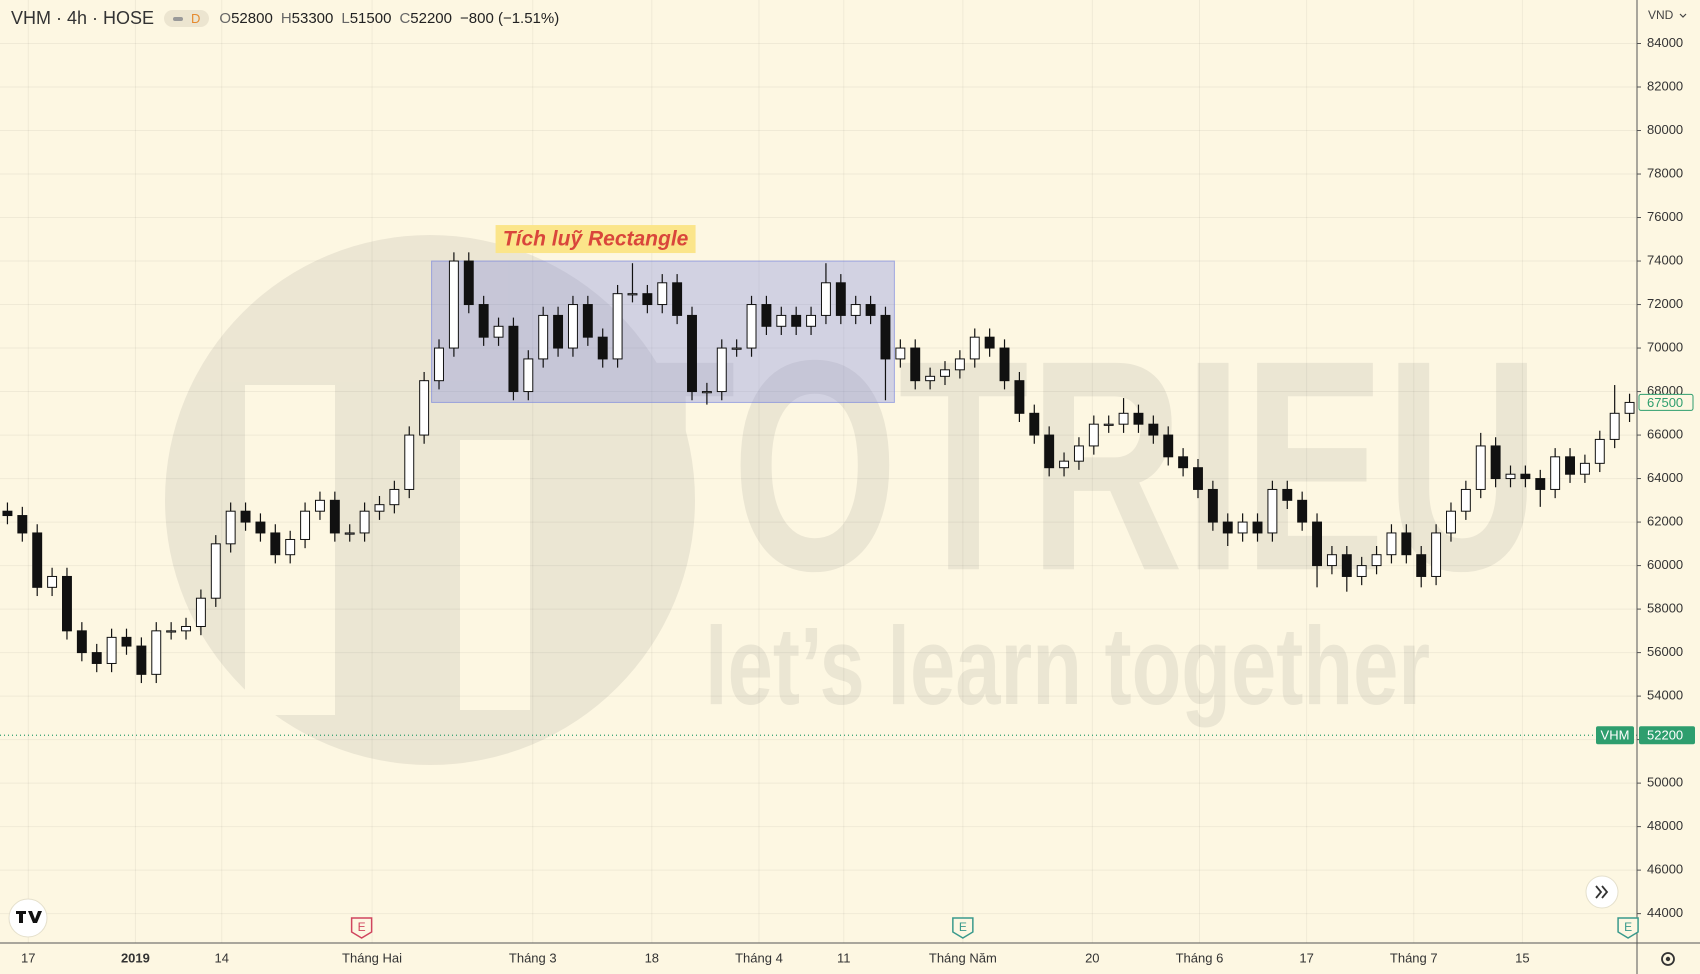 This screenshot has width=1700, height=974. I want to click on ohlc-legend: O52800 H53300 L51500 C52200 −800 (−1.51%), so click(389, 18).